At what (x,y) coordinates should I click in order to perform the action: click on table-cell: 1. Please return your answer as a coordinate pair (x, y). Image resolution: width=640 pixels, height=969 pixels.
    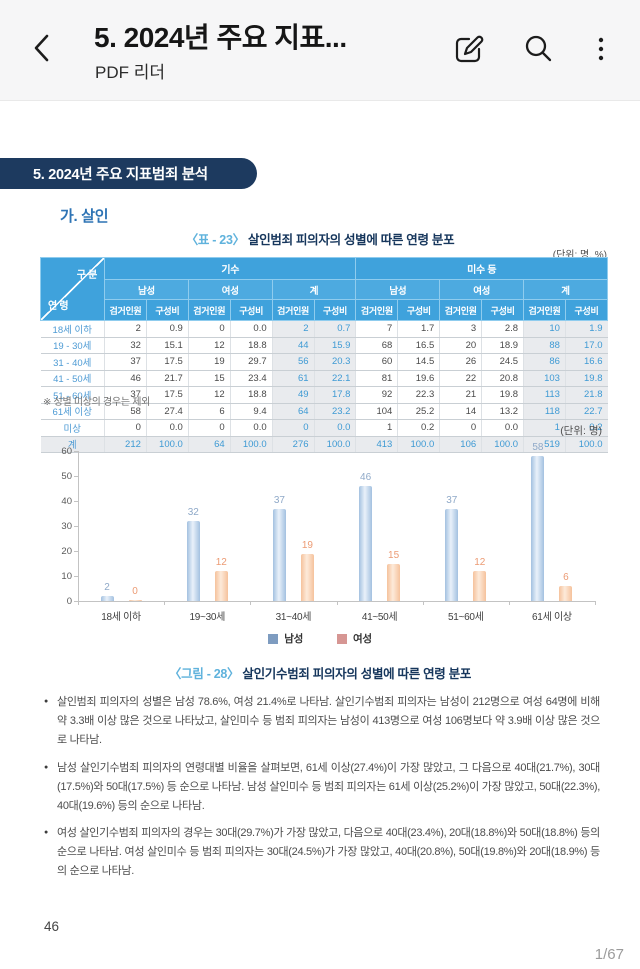
    Looking at the image, I should click on (544, 428).